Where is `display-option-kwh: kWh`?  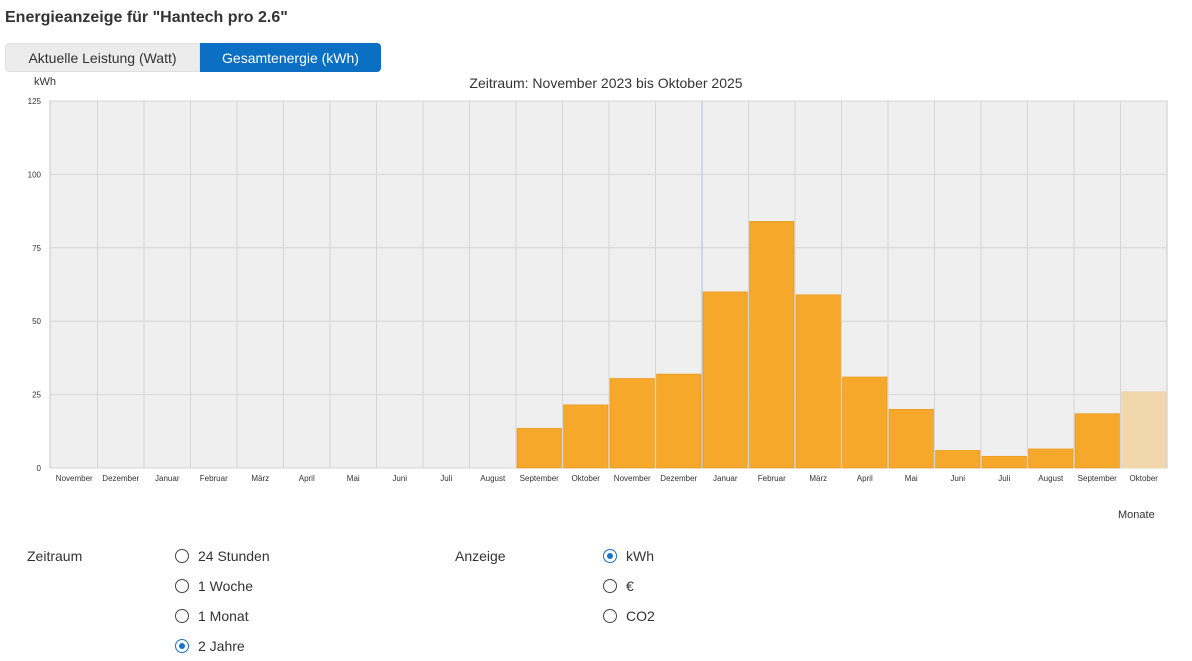
display-option-kwh: kWh is located at coordinates (628, 556).